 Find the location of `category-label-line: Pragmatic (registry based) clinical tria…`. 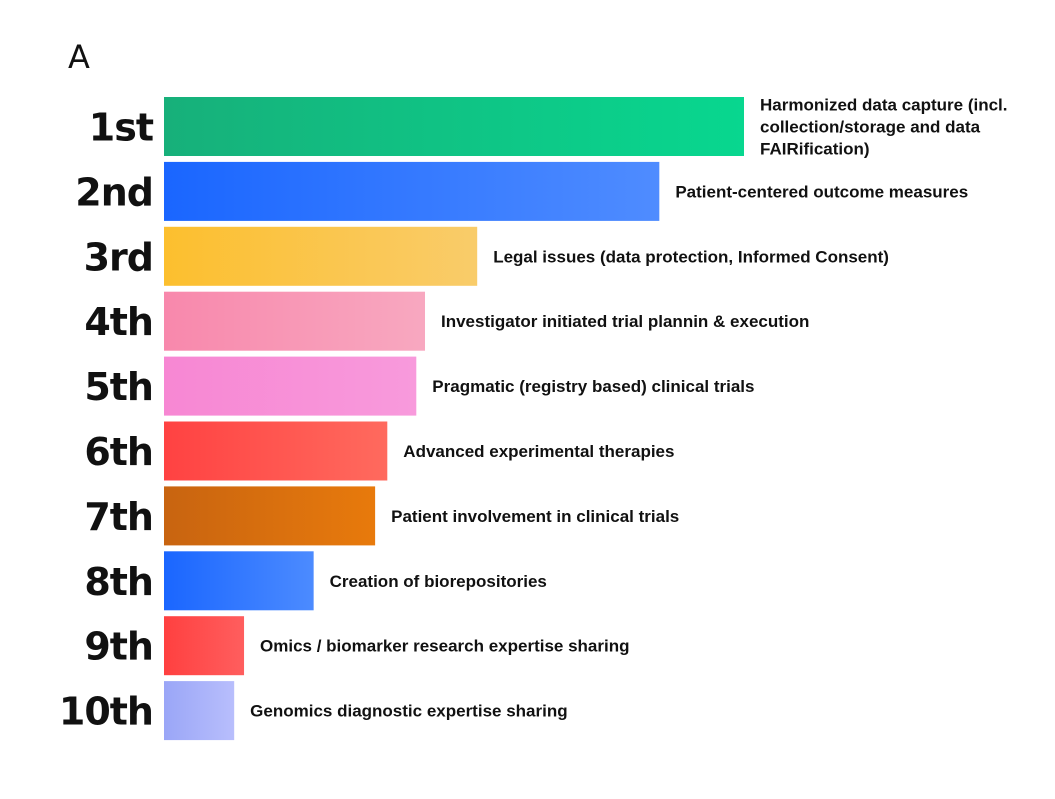

category-label-line: Pragmatic (registry based) clinical tria… is located at coordinates (593, 386).